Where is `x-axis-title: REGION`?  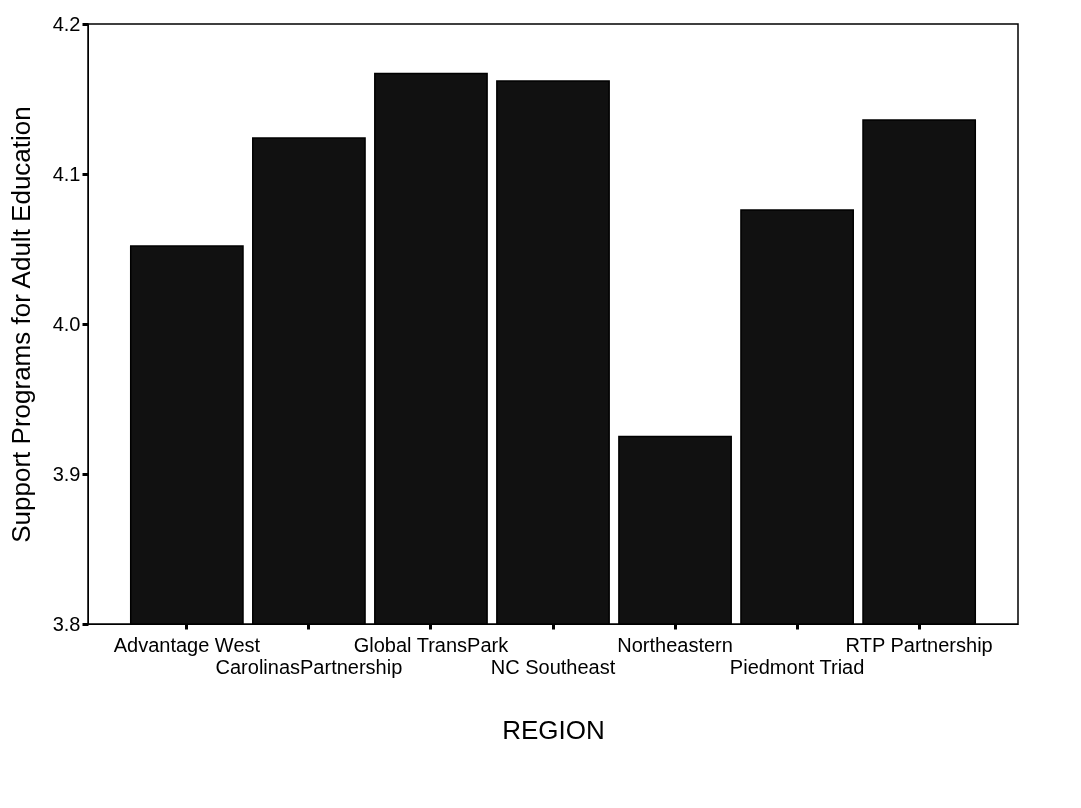
x-axis-title: REGION is located at coordinates (553, 729).